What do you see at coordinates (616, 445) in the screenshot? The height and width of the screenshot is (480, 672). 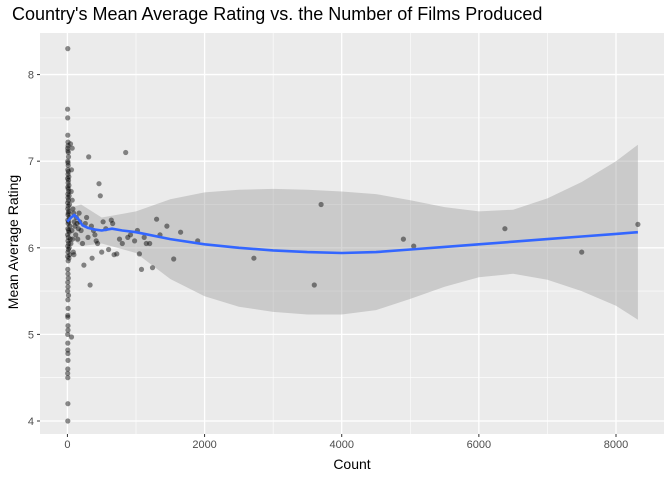 I see `x-tick-label: 8000` at bounding box center [616, 445].